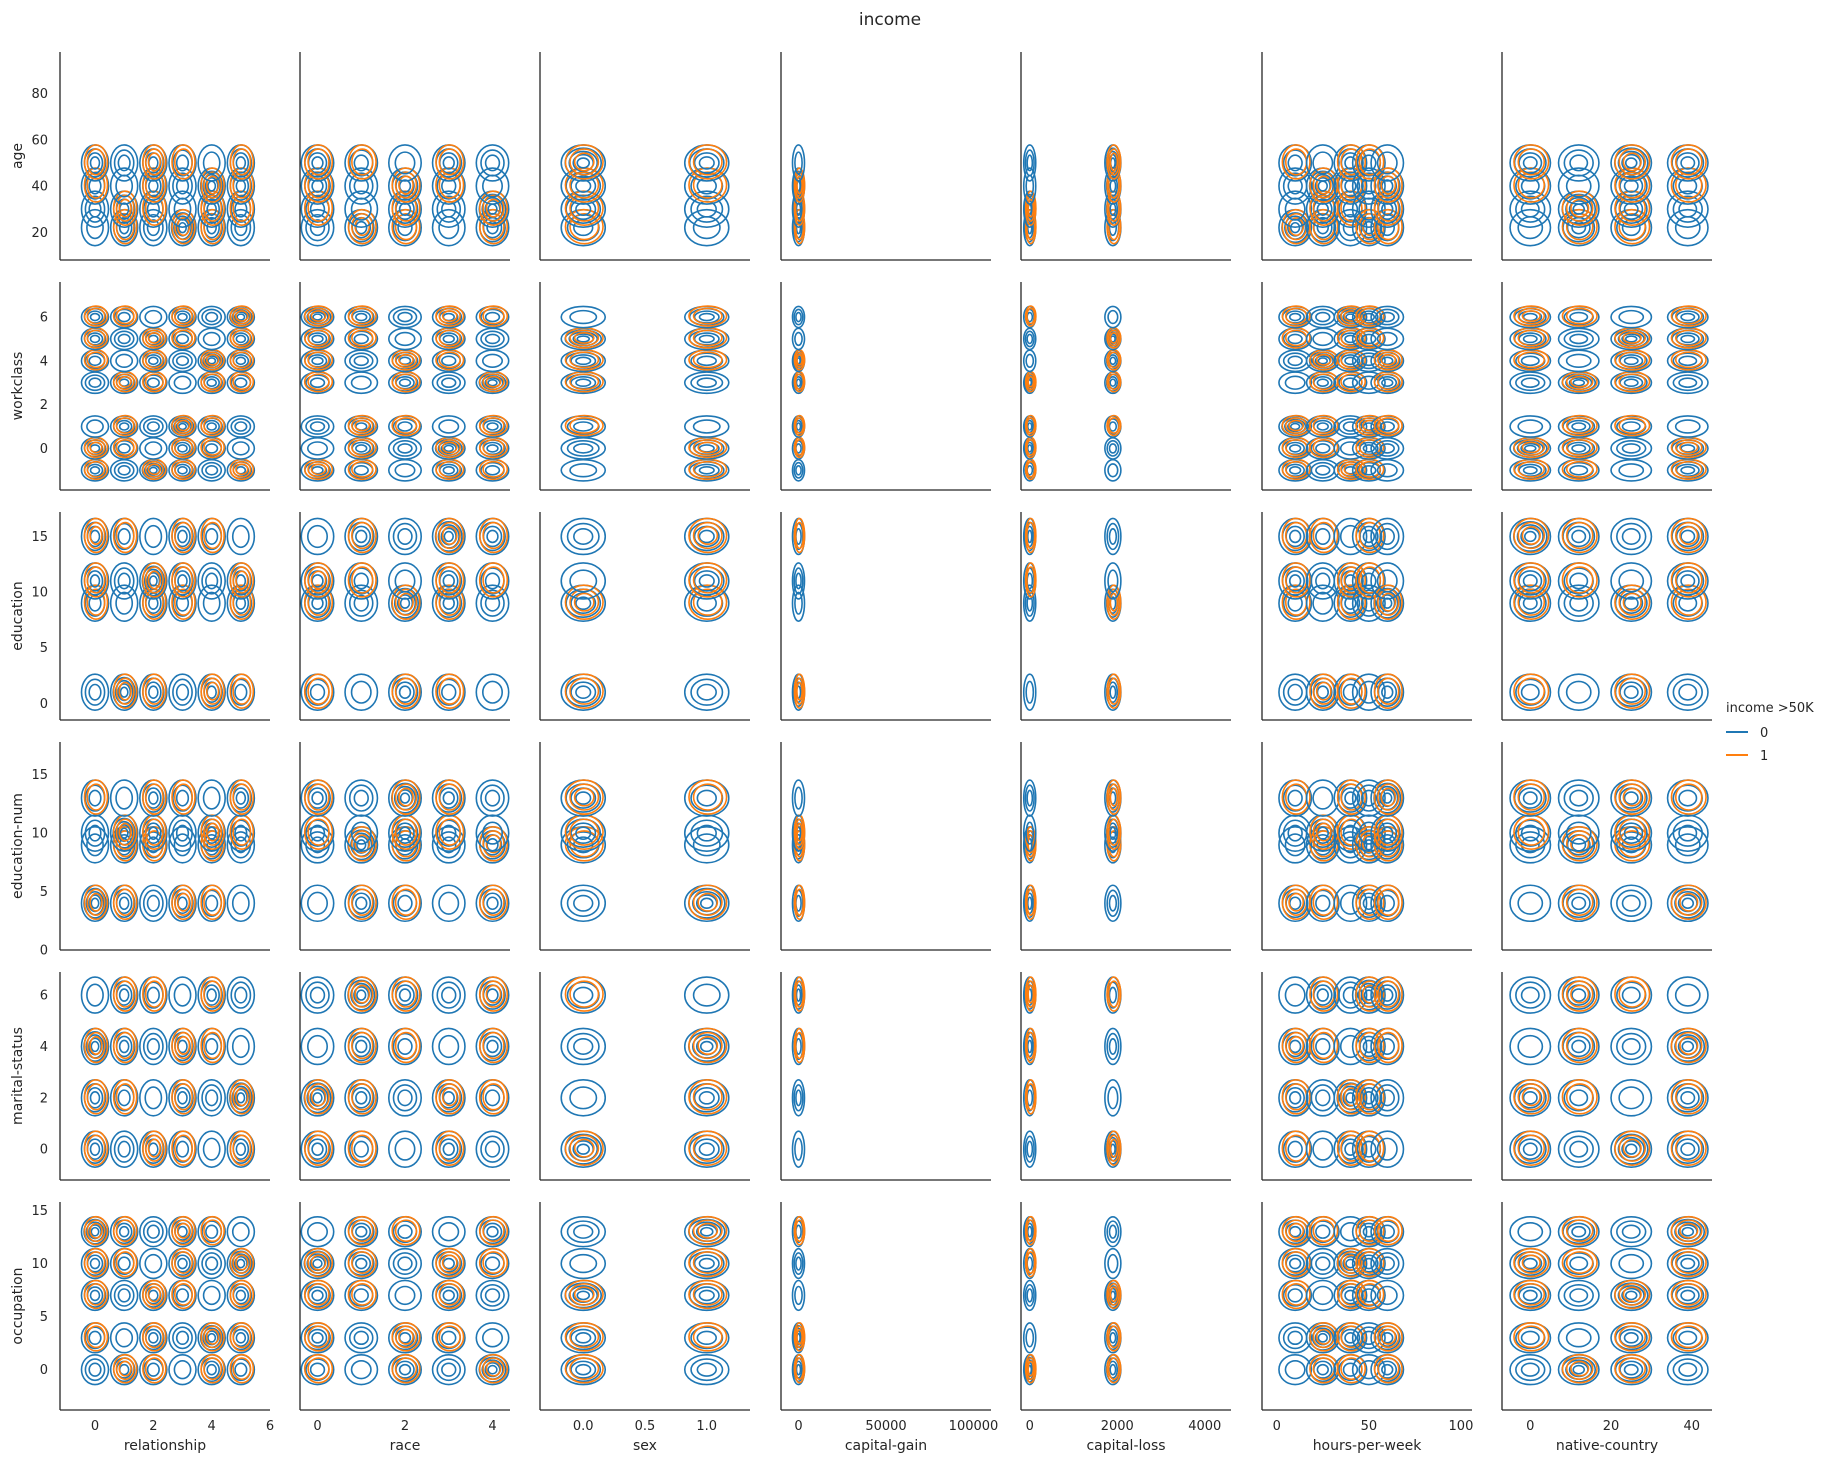  Describe the element at coordinates (39, 94) in the screenshot. I see `y-tick-label: 80` at that location.